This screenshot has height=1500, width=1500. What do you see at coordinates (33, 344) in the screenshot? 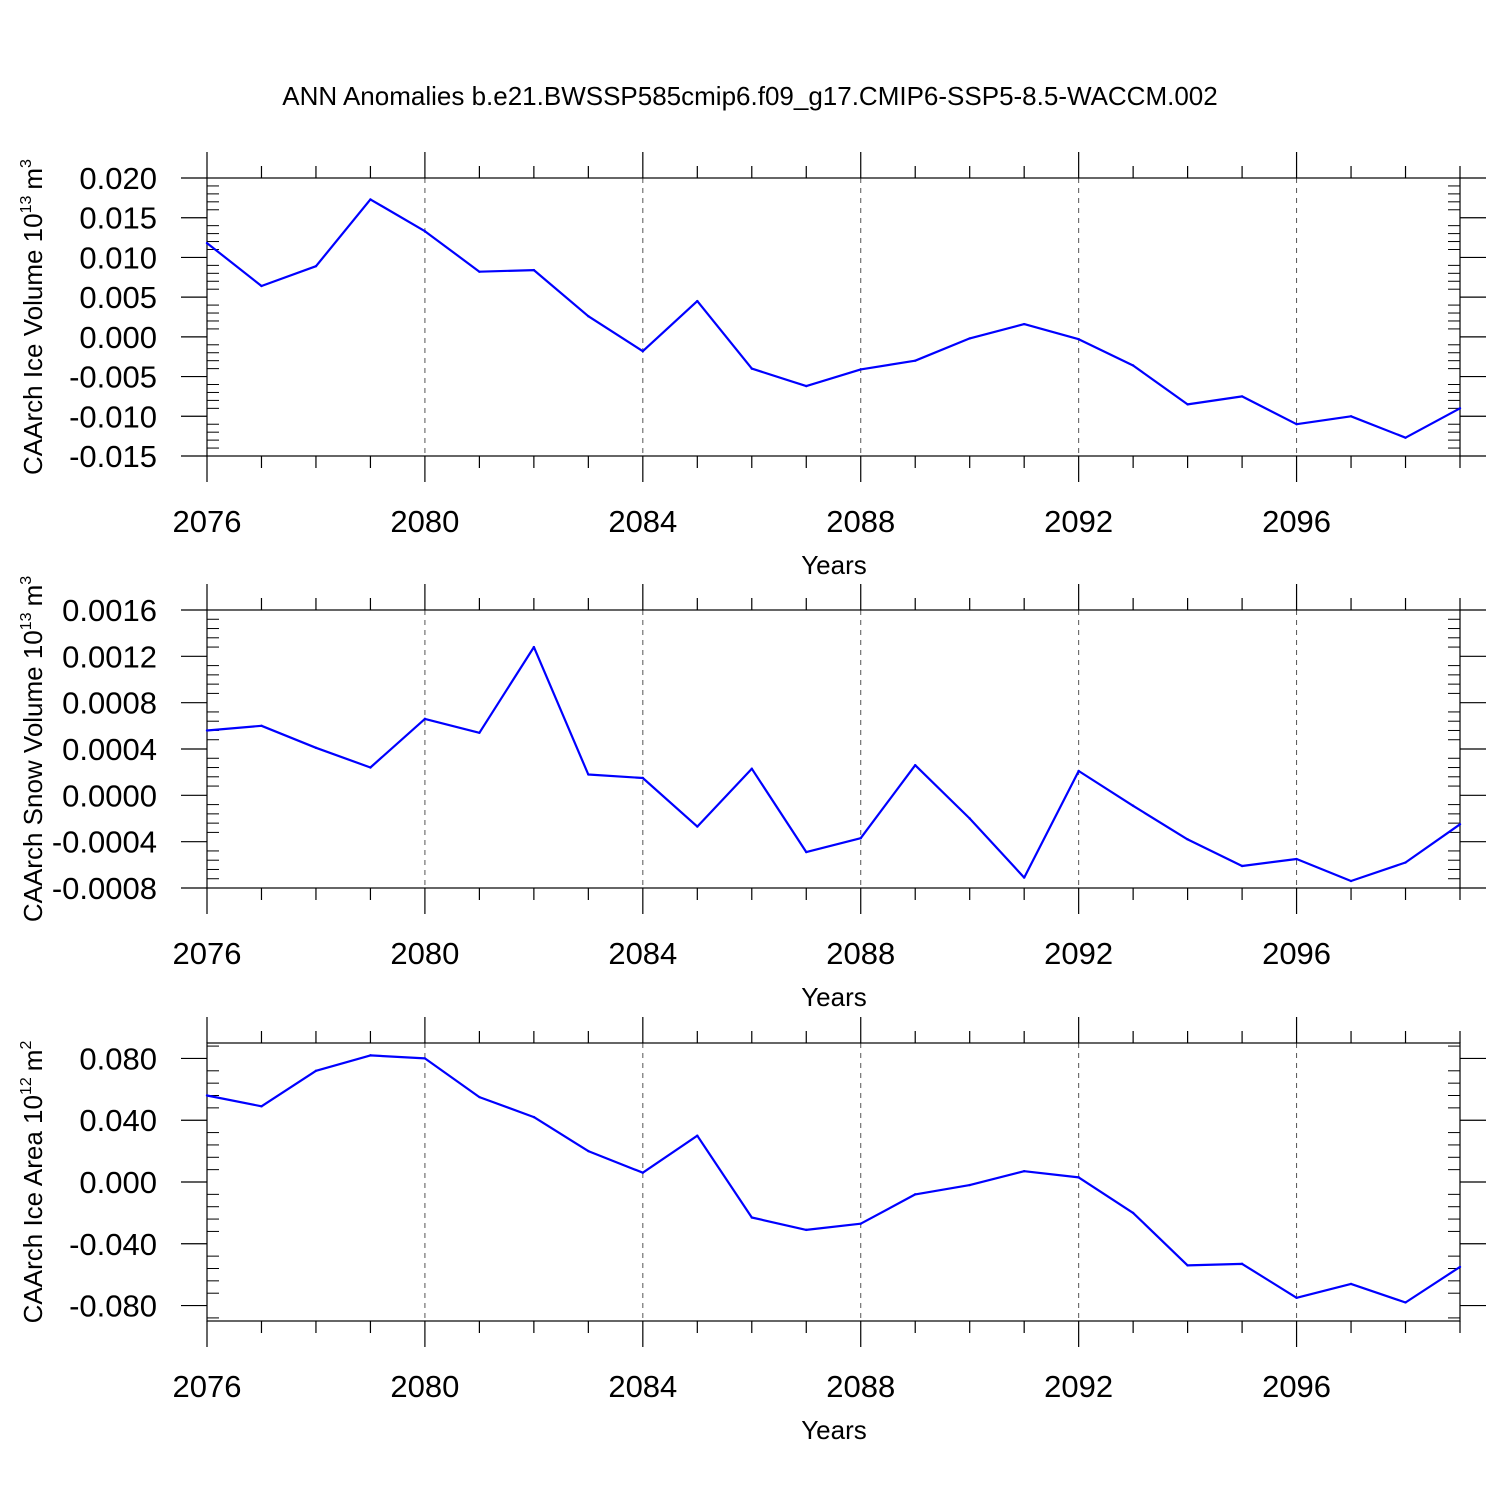
I see `ylabel-main: CAArch Ice Volume 10` at bounding box center [33, 344].